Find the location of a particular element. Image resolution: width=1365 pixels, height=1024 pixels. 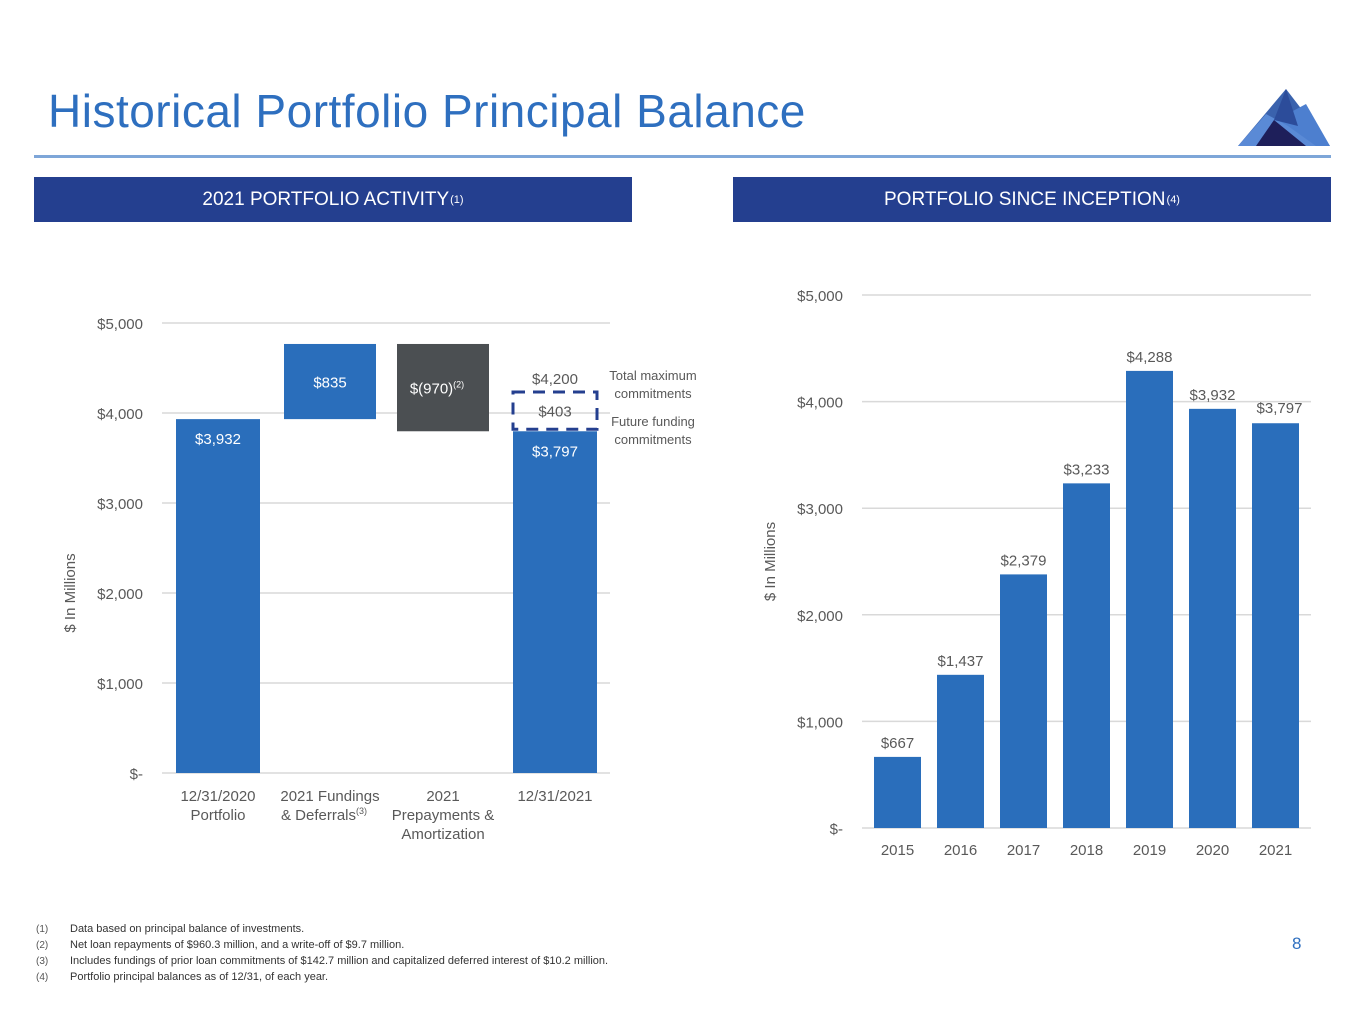

footnote-ref: (4) is located at coordinates (1173, 199).